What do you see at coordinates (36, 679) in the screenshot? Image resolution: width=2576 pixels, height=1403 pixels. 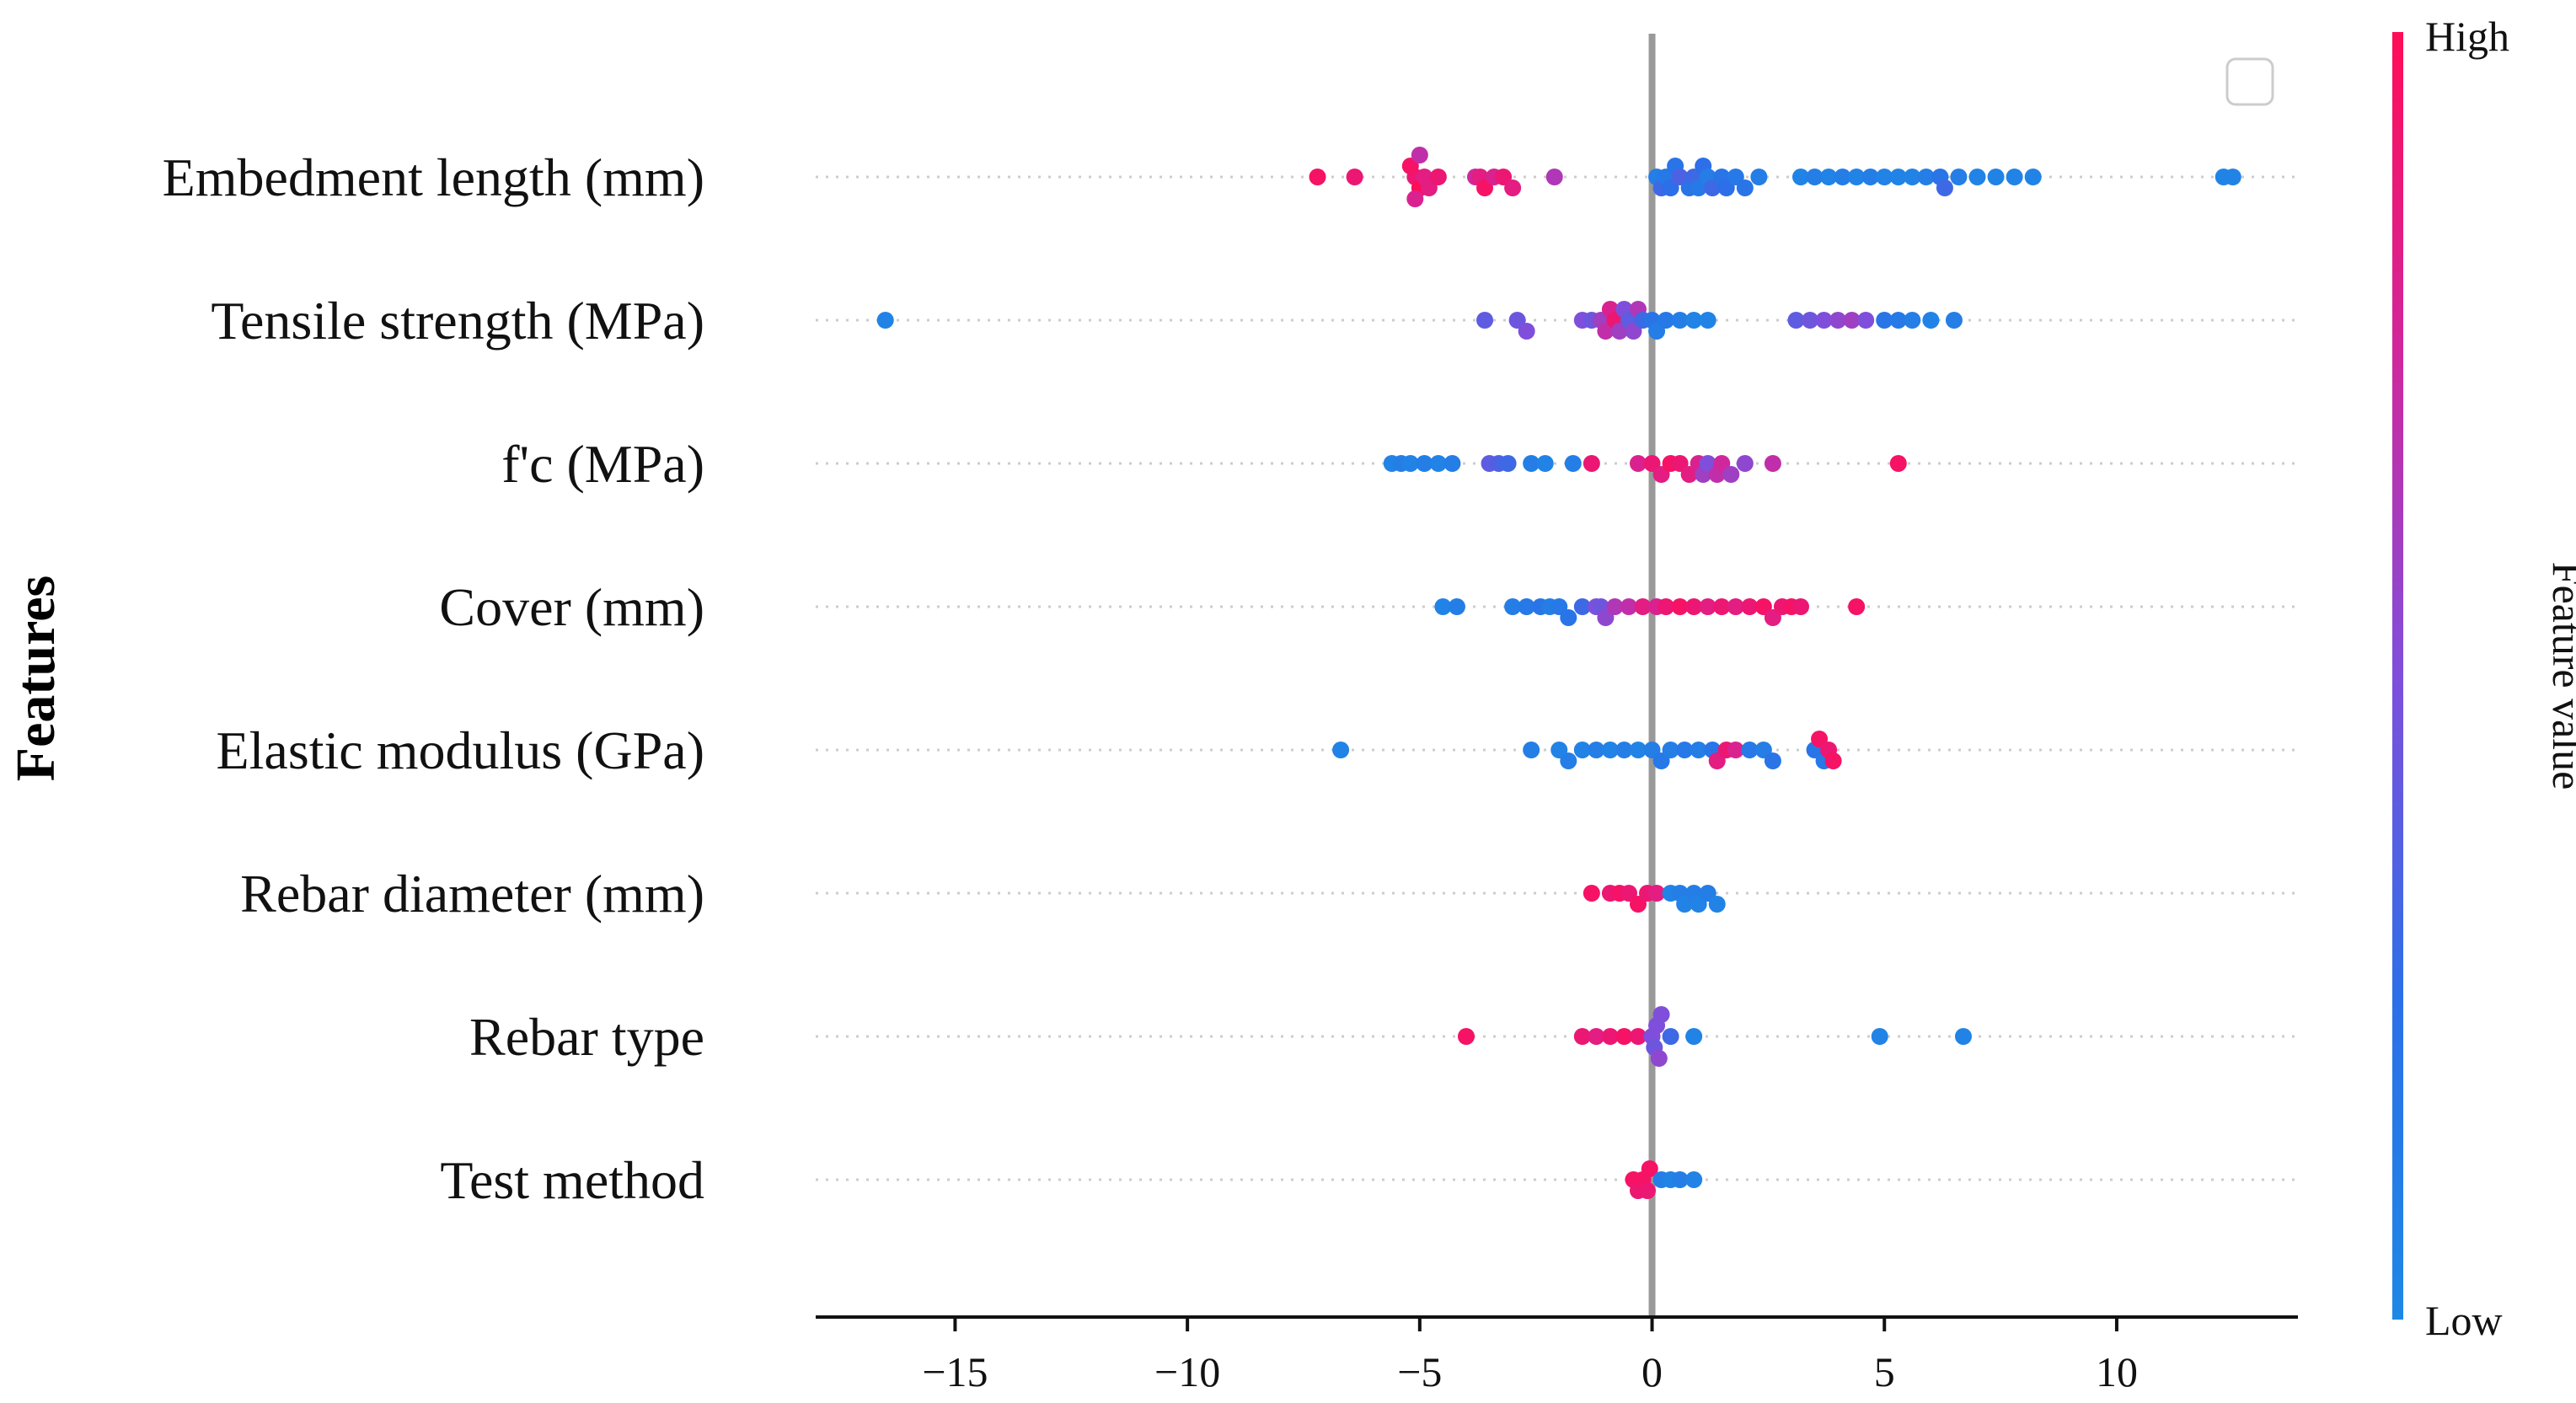 I see `y-axis-label: Features` at bounding box center [36, 679].